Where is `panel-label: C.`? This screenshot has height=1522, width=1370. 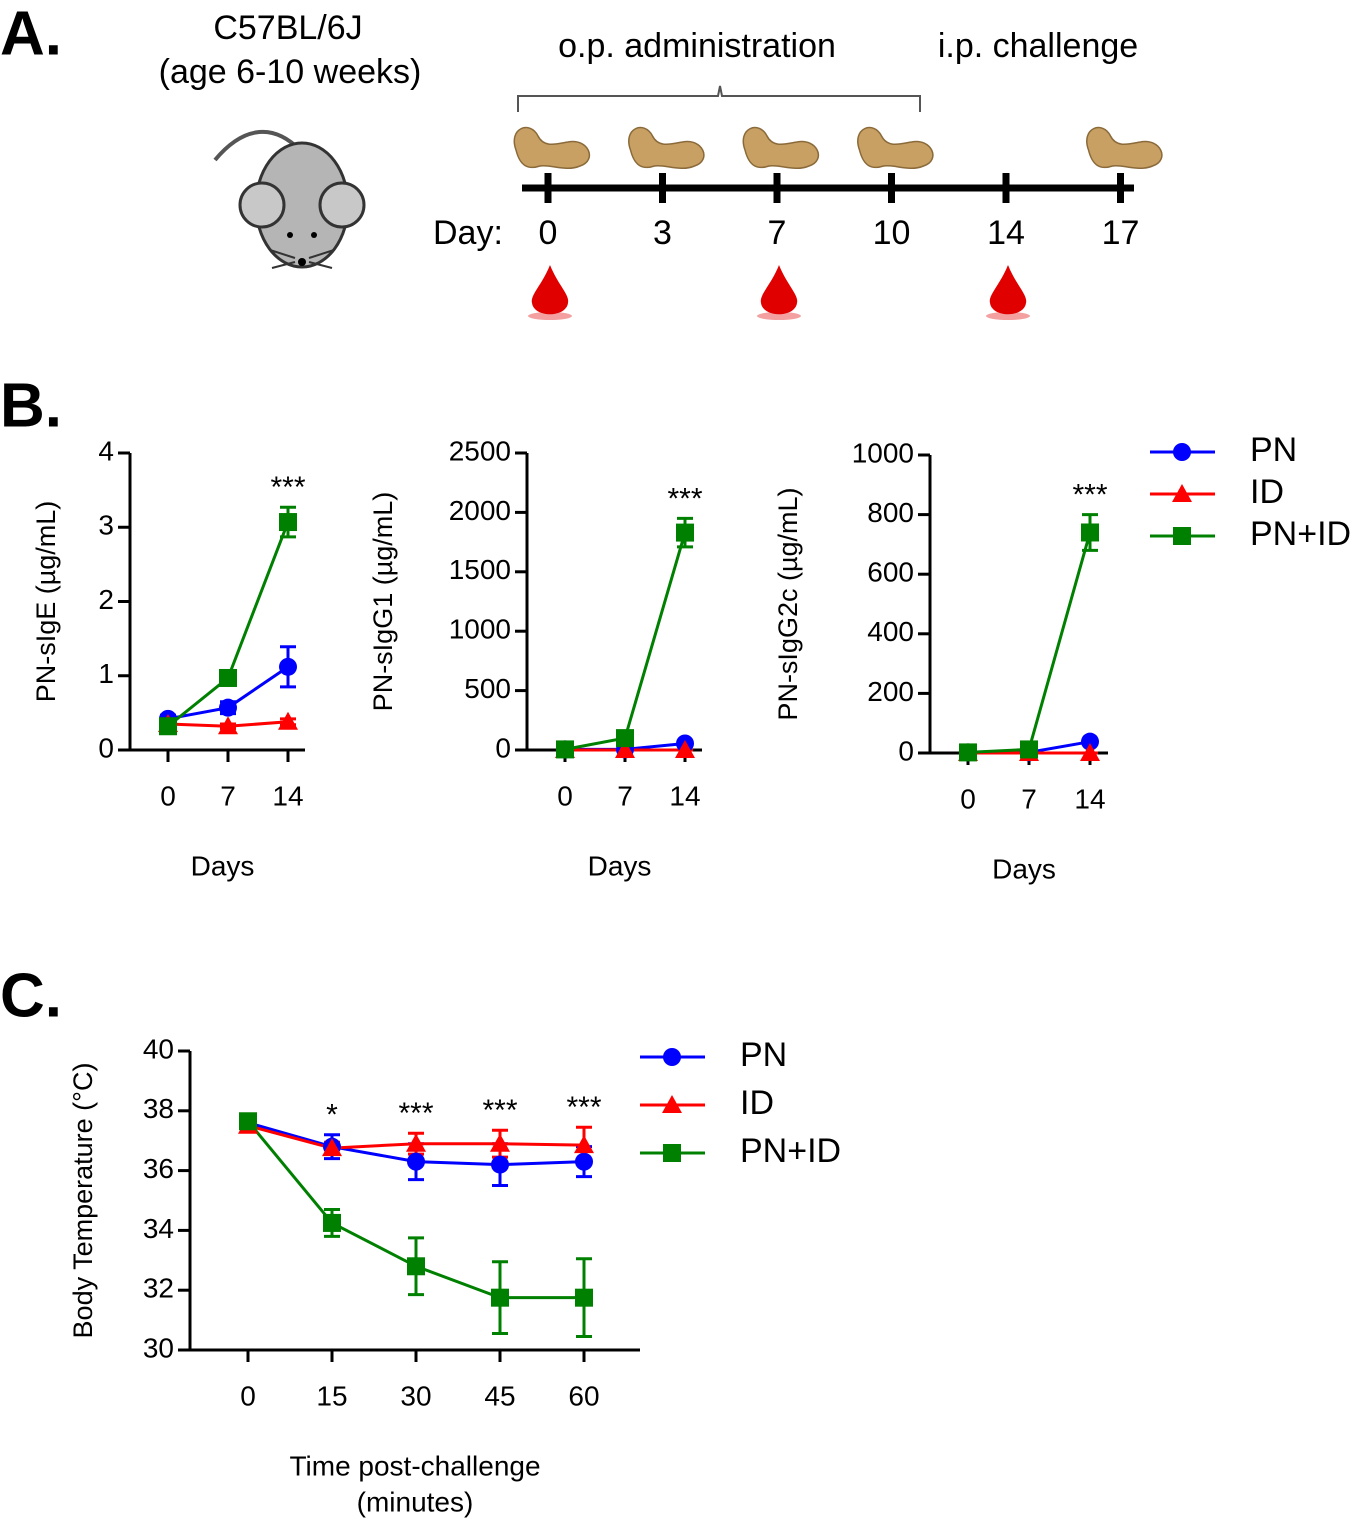 panel-label: C. is located at coordinates (31, 995).